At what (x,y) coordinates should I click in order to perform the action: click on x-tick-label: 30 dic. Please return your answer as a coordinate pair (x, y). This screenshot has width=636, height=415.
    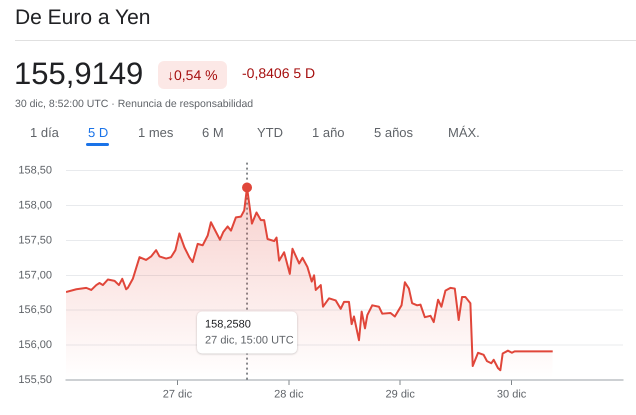
    Looking at the image, I should click on (511, 394).